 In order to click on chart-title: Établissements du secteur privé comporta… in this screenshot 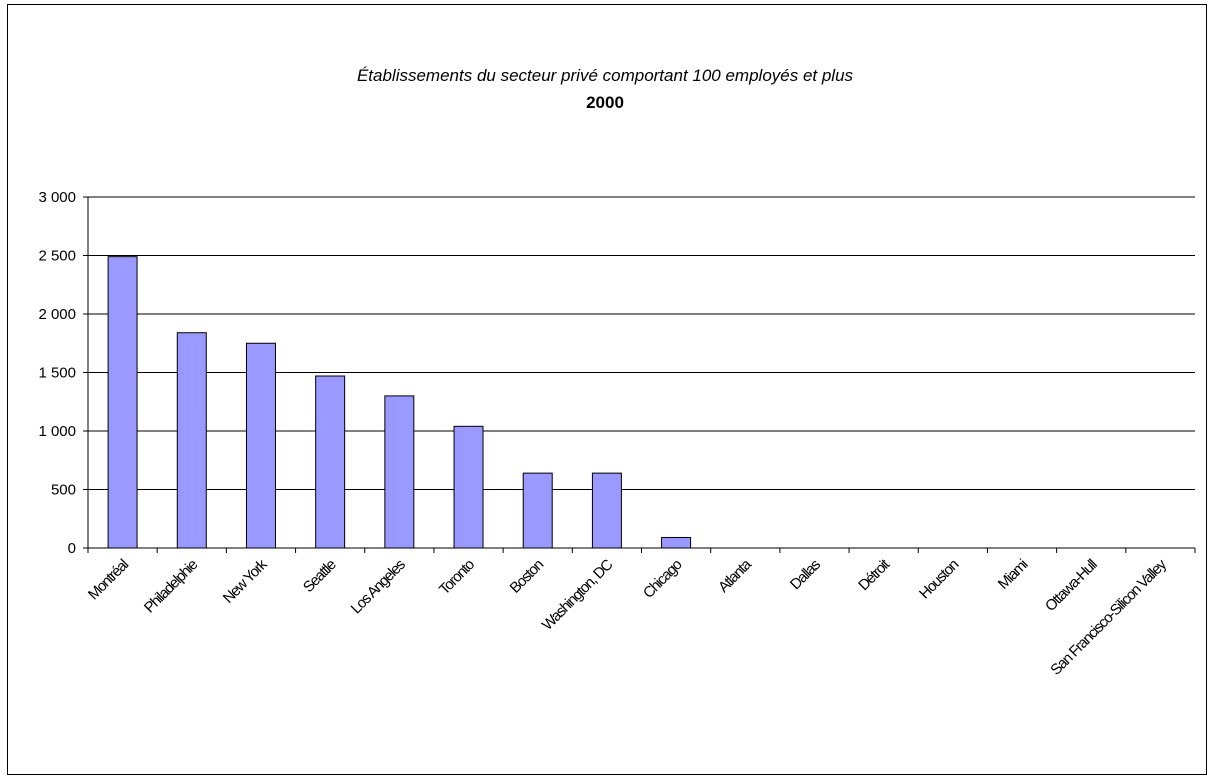, I will do `click(605, 75)`.